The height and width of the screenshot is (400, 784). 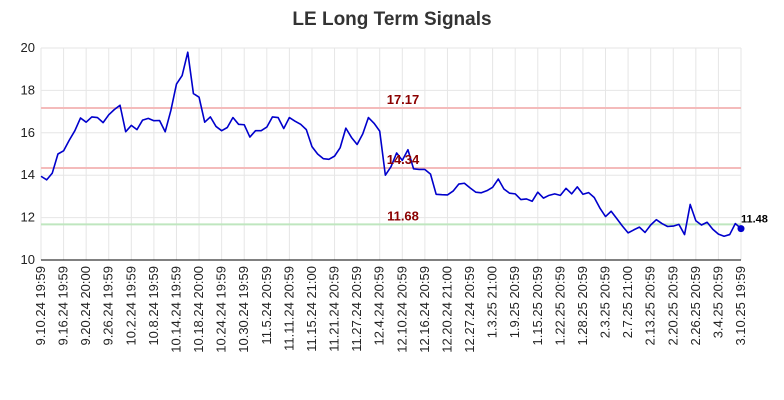 I want to click on x-tick-label: 9.26.24 19:59, so click(x=108, y=306).